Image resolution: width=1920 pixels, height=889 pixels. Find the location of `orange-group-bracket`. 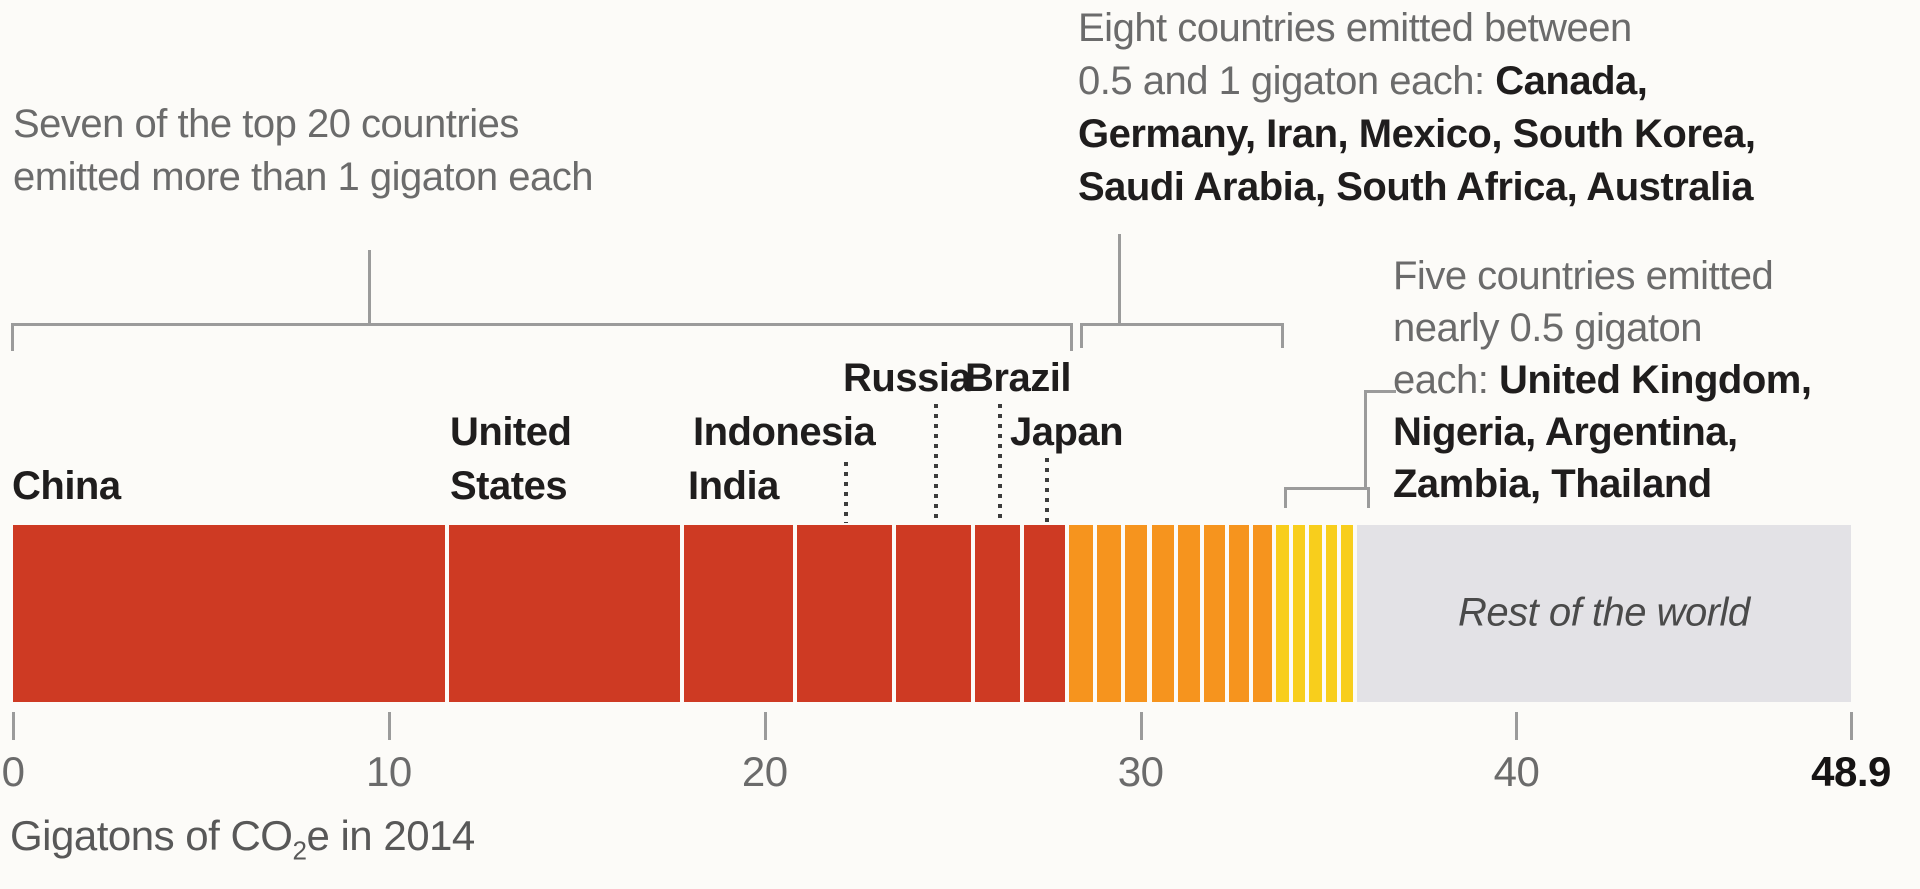

orange-group-bracket is located at coordinates (1182, 335).